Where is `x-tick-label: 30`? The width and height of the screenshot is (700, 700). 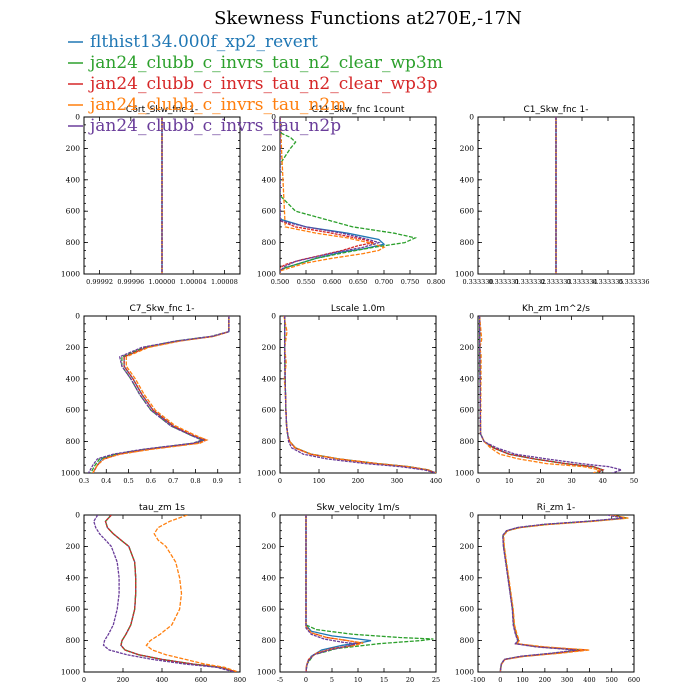 x-tick-label: 30 is located at coordinates (571, 481).